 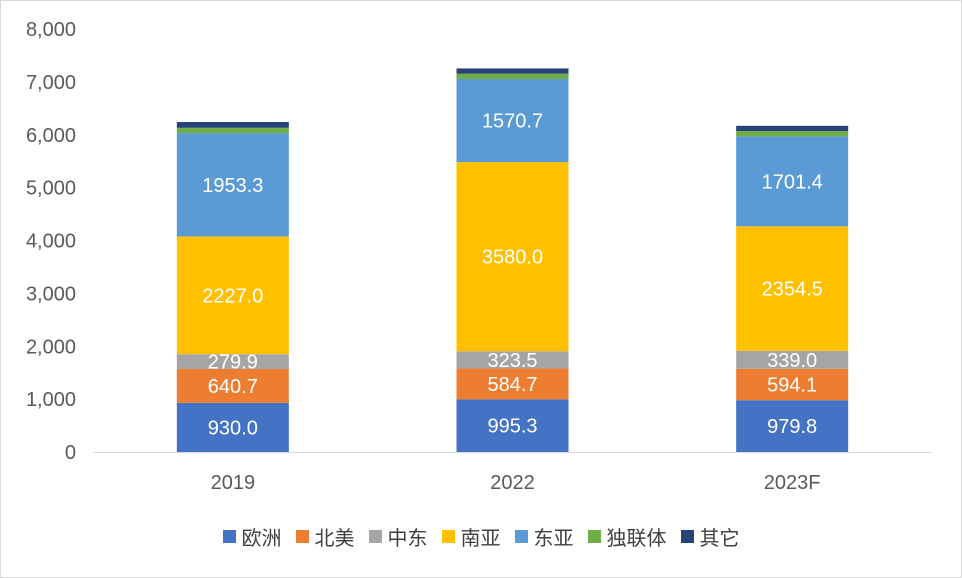 I want to click on data-label: 1953.3, so click(x=232, y=186).